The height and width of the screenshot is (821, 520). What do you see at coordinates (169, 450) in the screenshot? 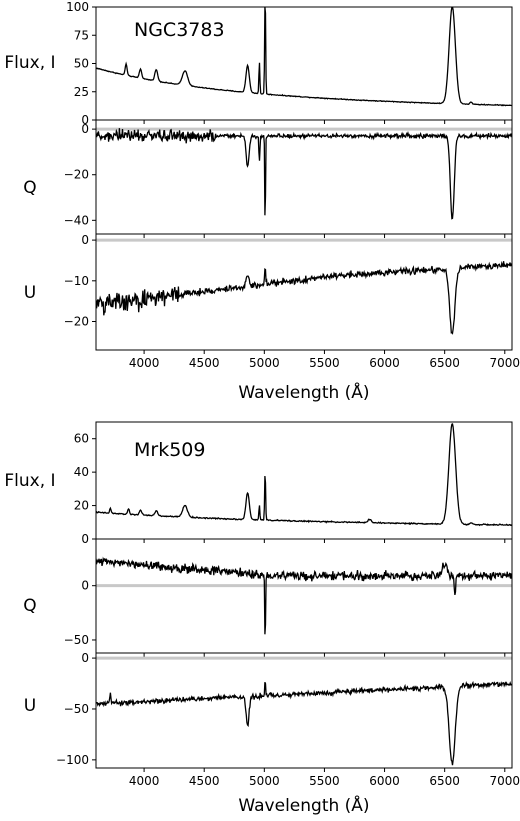
I see `object-name-label: Mrk509` at bounding box center [169, 450].